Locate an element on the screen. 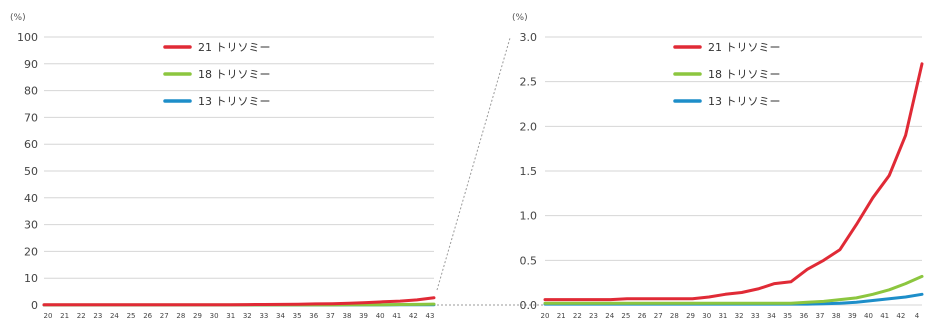  y-tick-label: 2.5 is located at coordinates (529, 82).